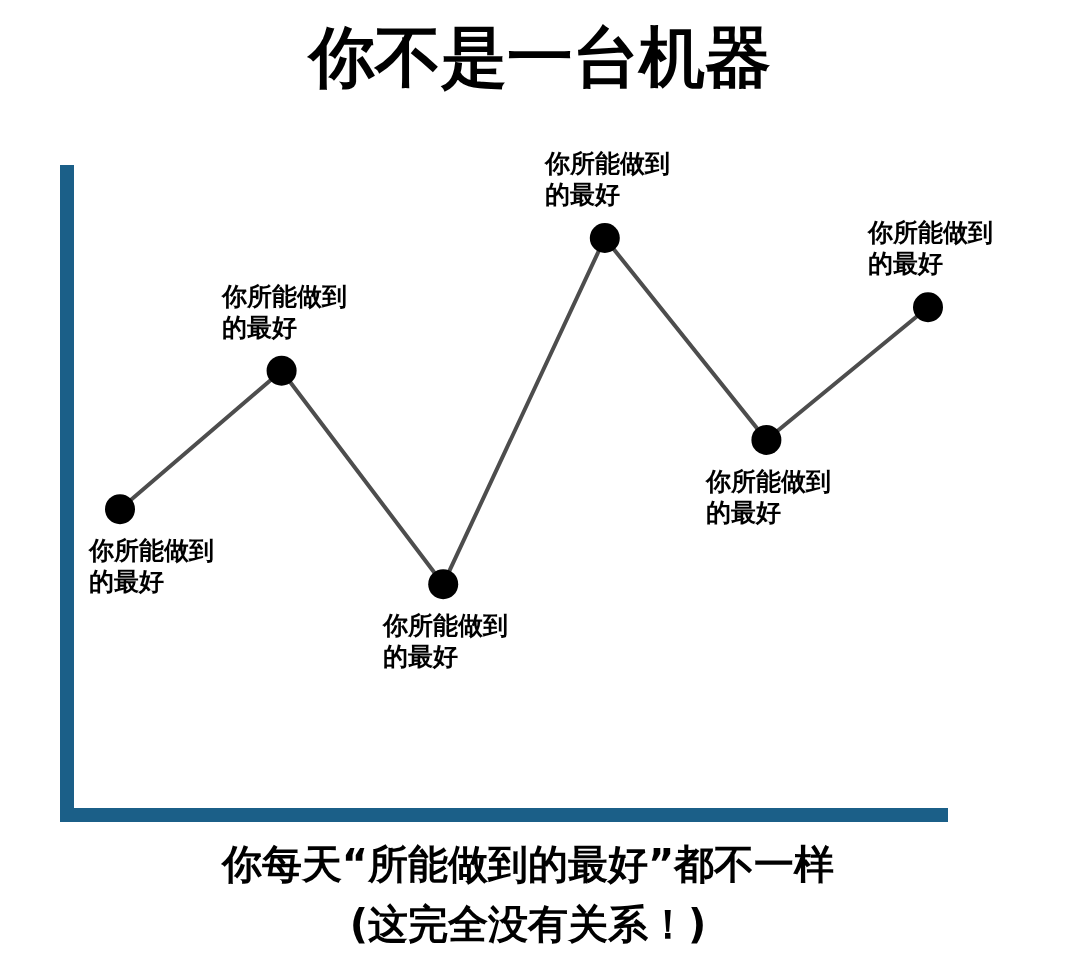 The image size is (1080, 980). I want to click on chart-title: 你不是一台机器, so click(538, 57).